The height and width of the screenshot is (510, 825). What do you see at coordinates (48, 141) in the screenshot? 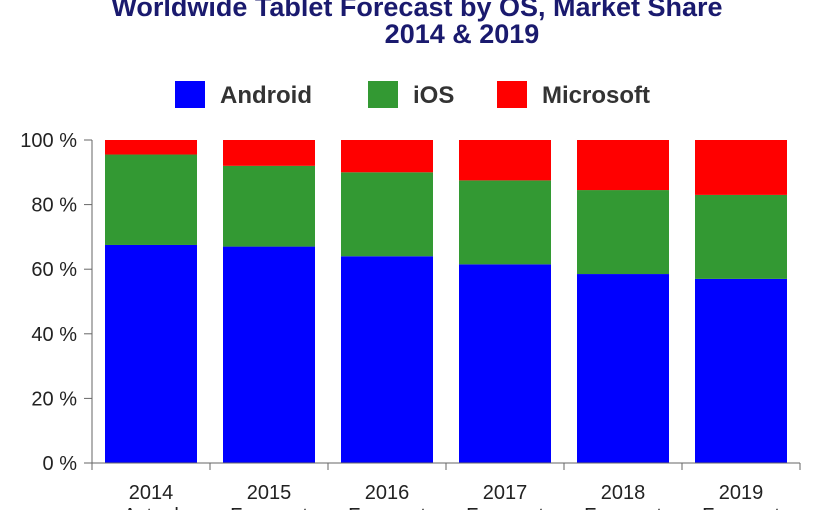
I see `y-tick-label: 100 %` at bounding box center [48, 141].